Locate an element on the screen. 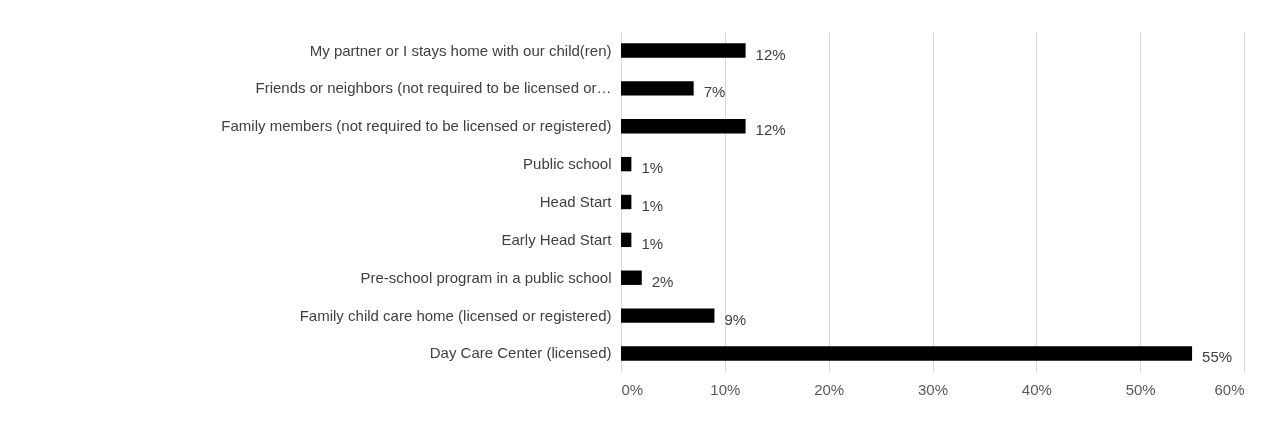 The image size is (1287, 422). x-tick-label: 40% is located at coordinates (1036, 389).